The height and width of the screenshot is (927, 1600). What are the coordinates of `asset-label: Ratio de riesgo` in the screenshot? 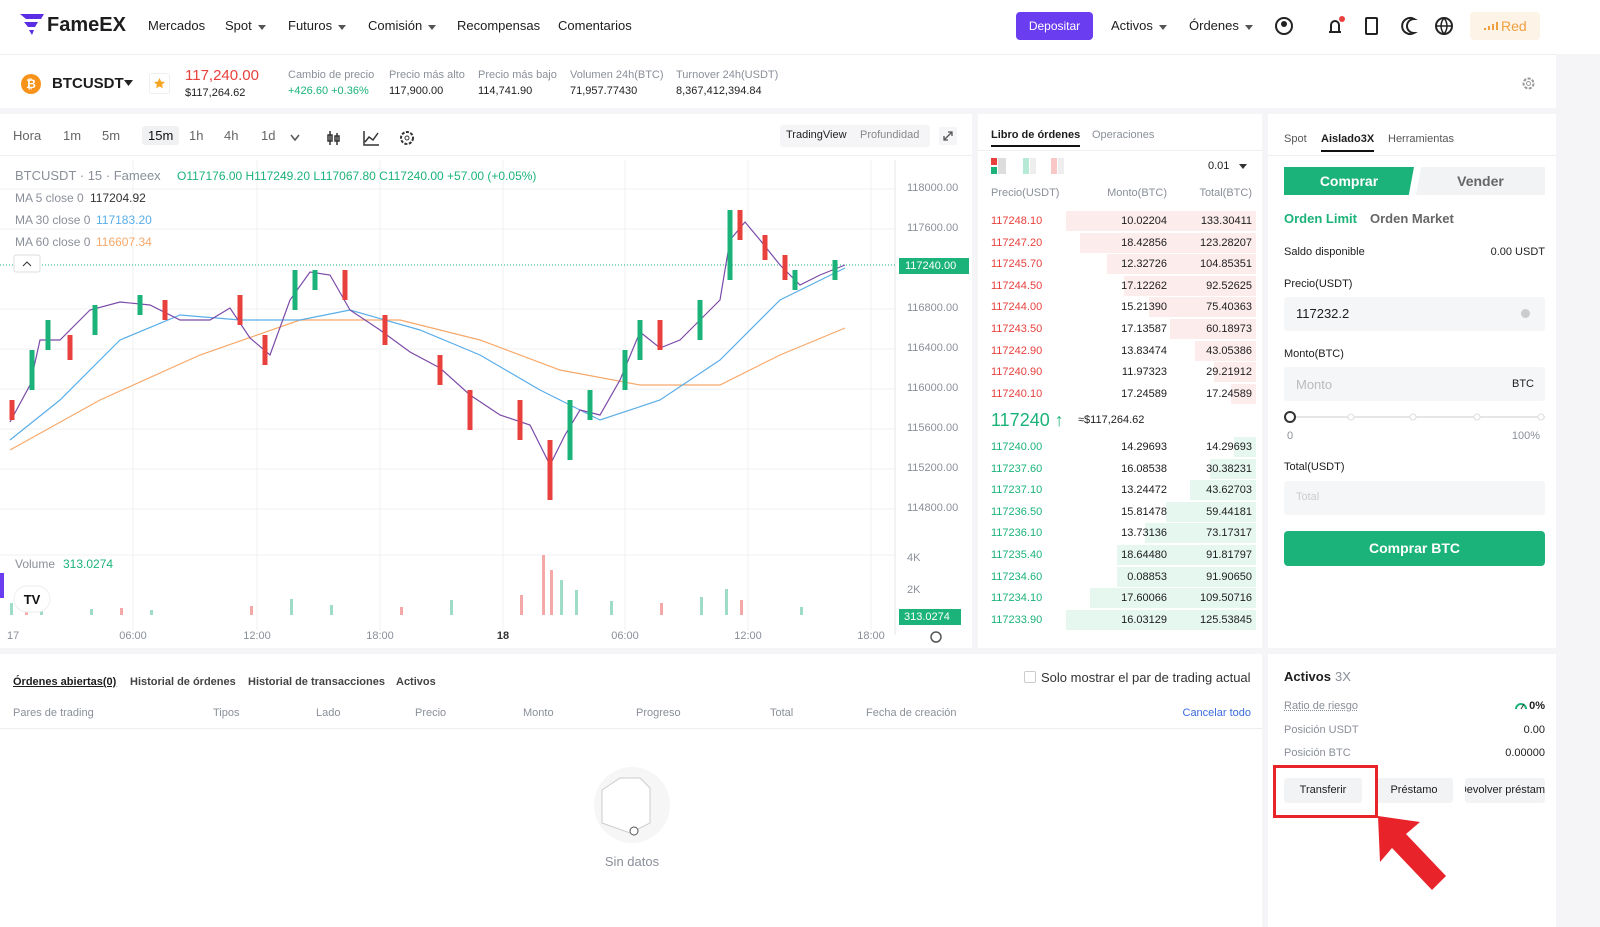 It's located at (1321, 706).